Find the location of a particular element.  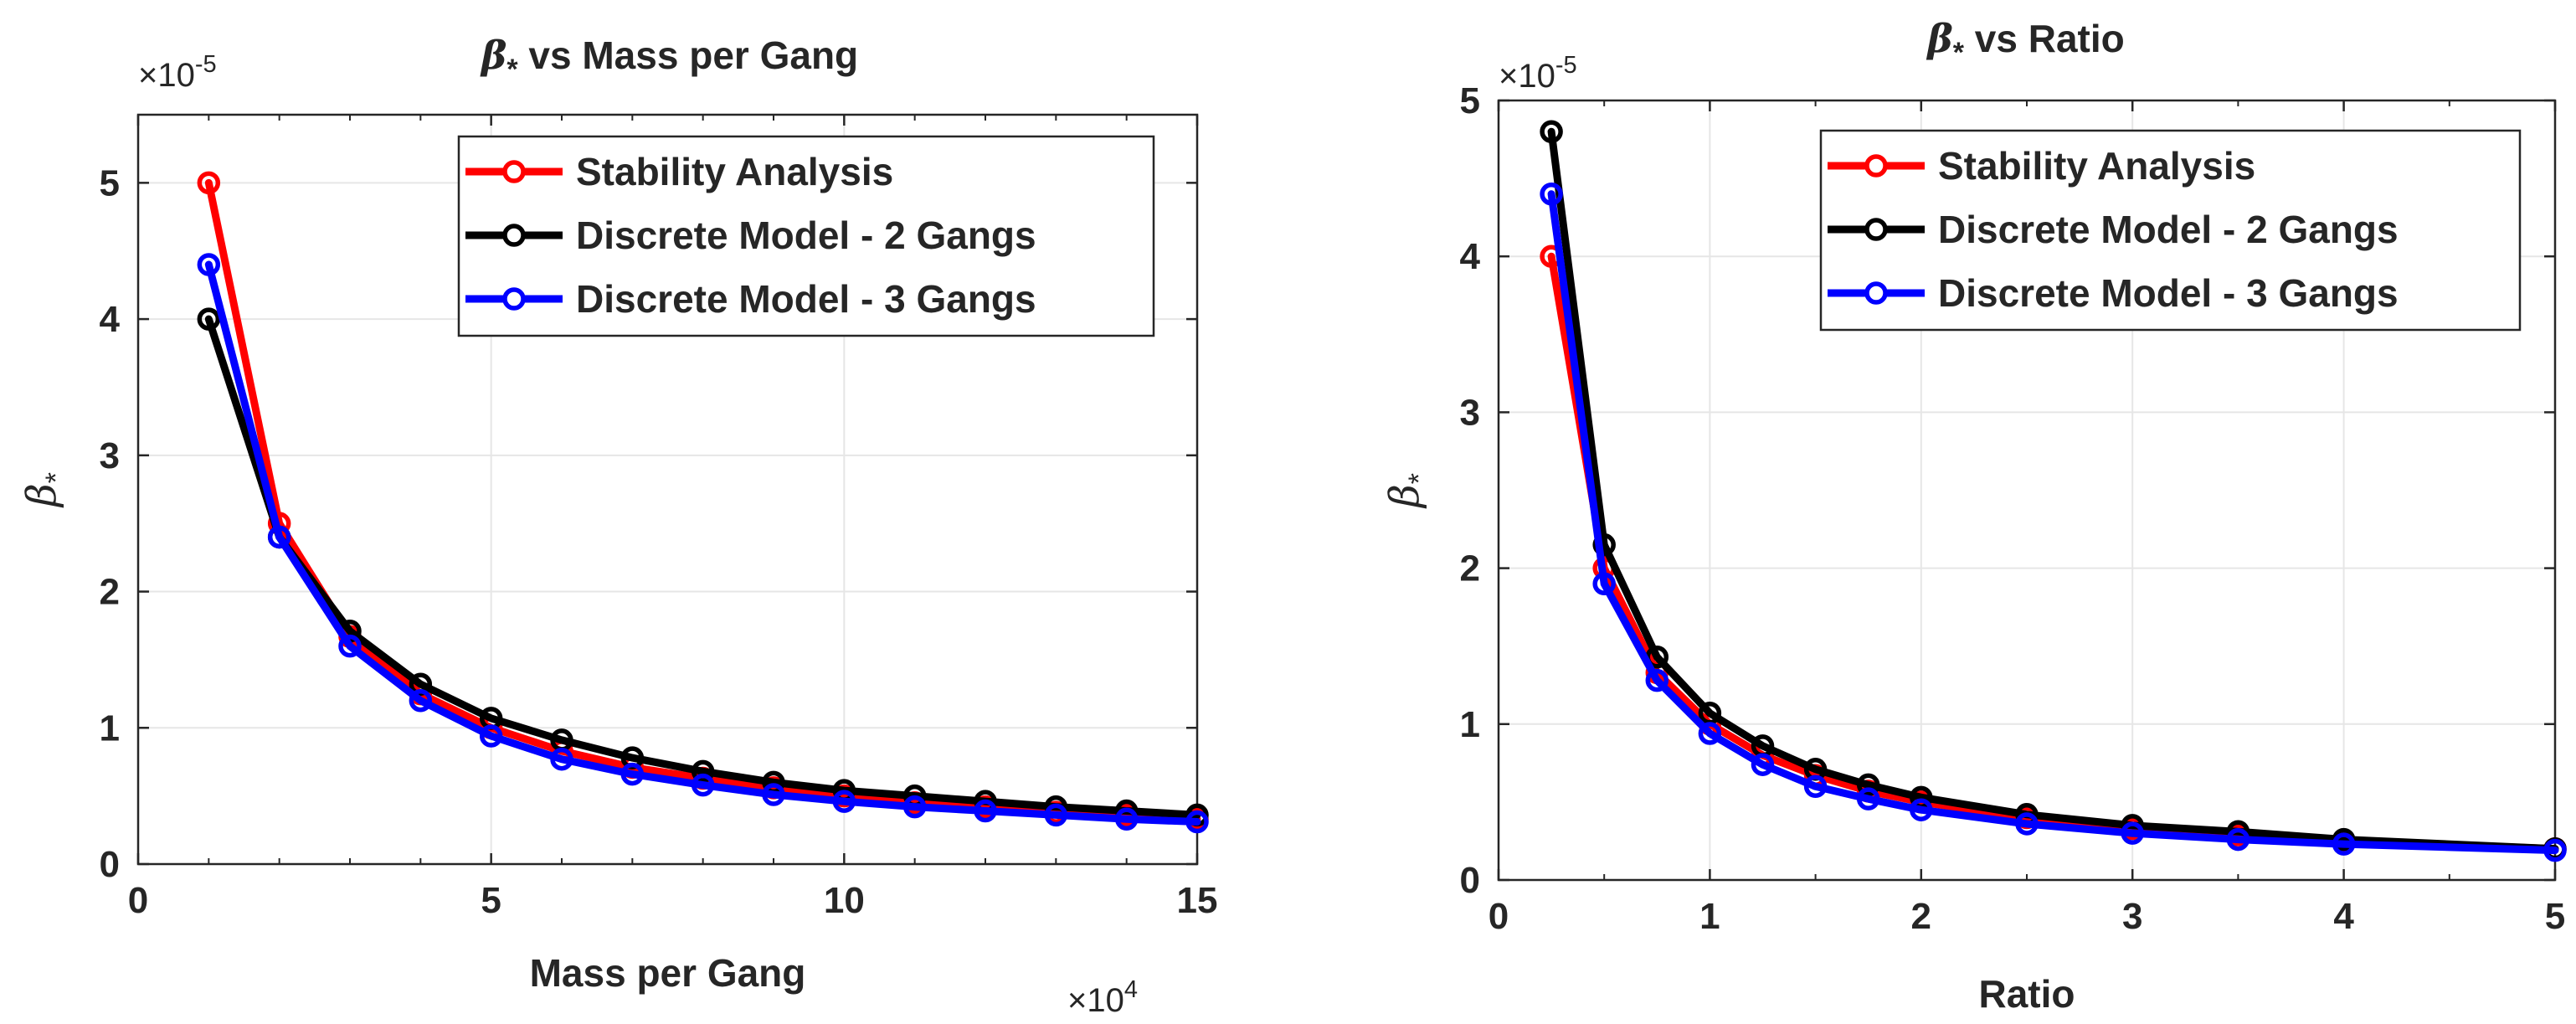

x-tick-label: 10 is located at coordinates (844, 900).